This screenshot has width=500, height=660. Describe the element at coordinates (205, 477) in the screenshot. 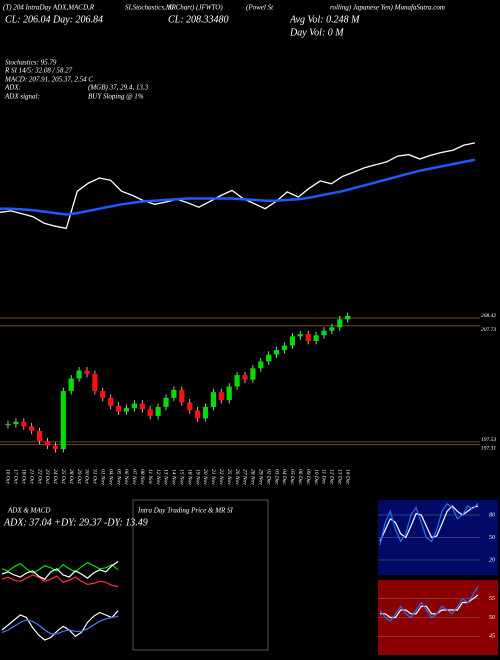

I see `x-tick-label: 20 Nov` at that location.